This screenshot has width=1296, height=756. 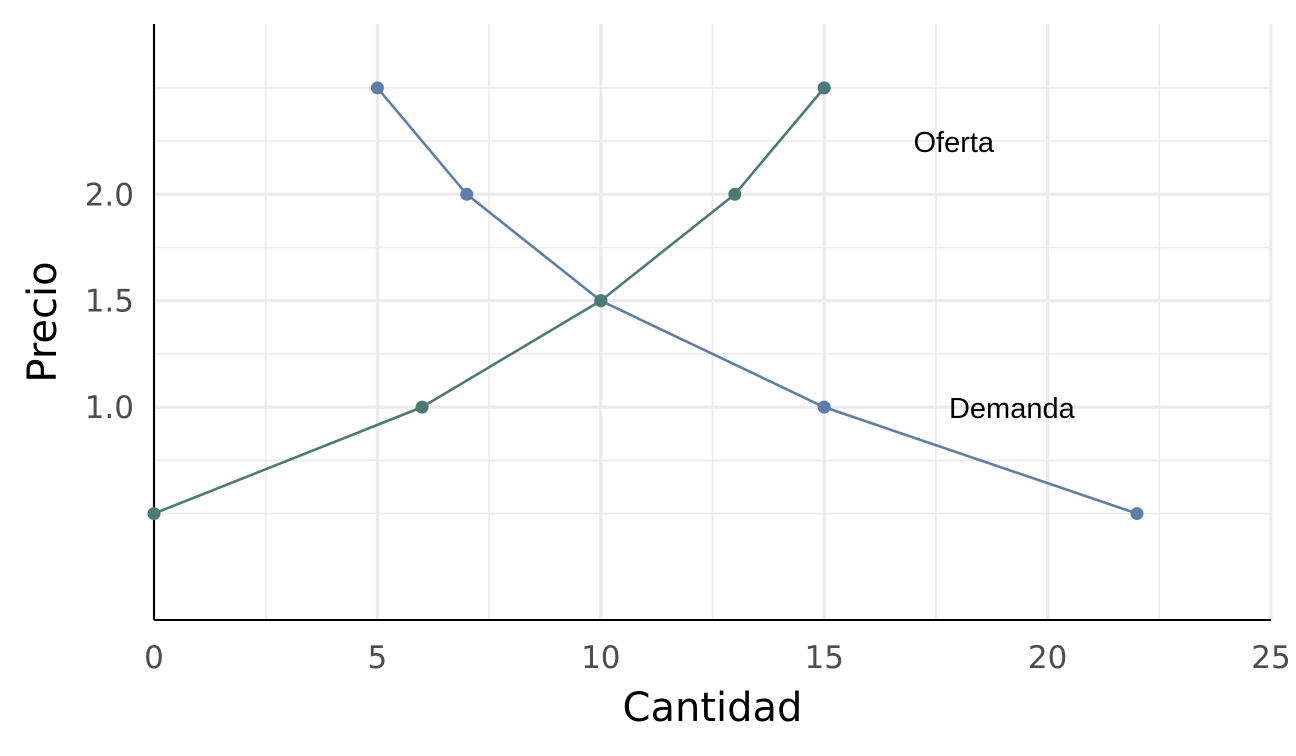 I want to click on y-tick-label: 1.5, so click(x=109, y=302).